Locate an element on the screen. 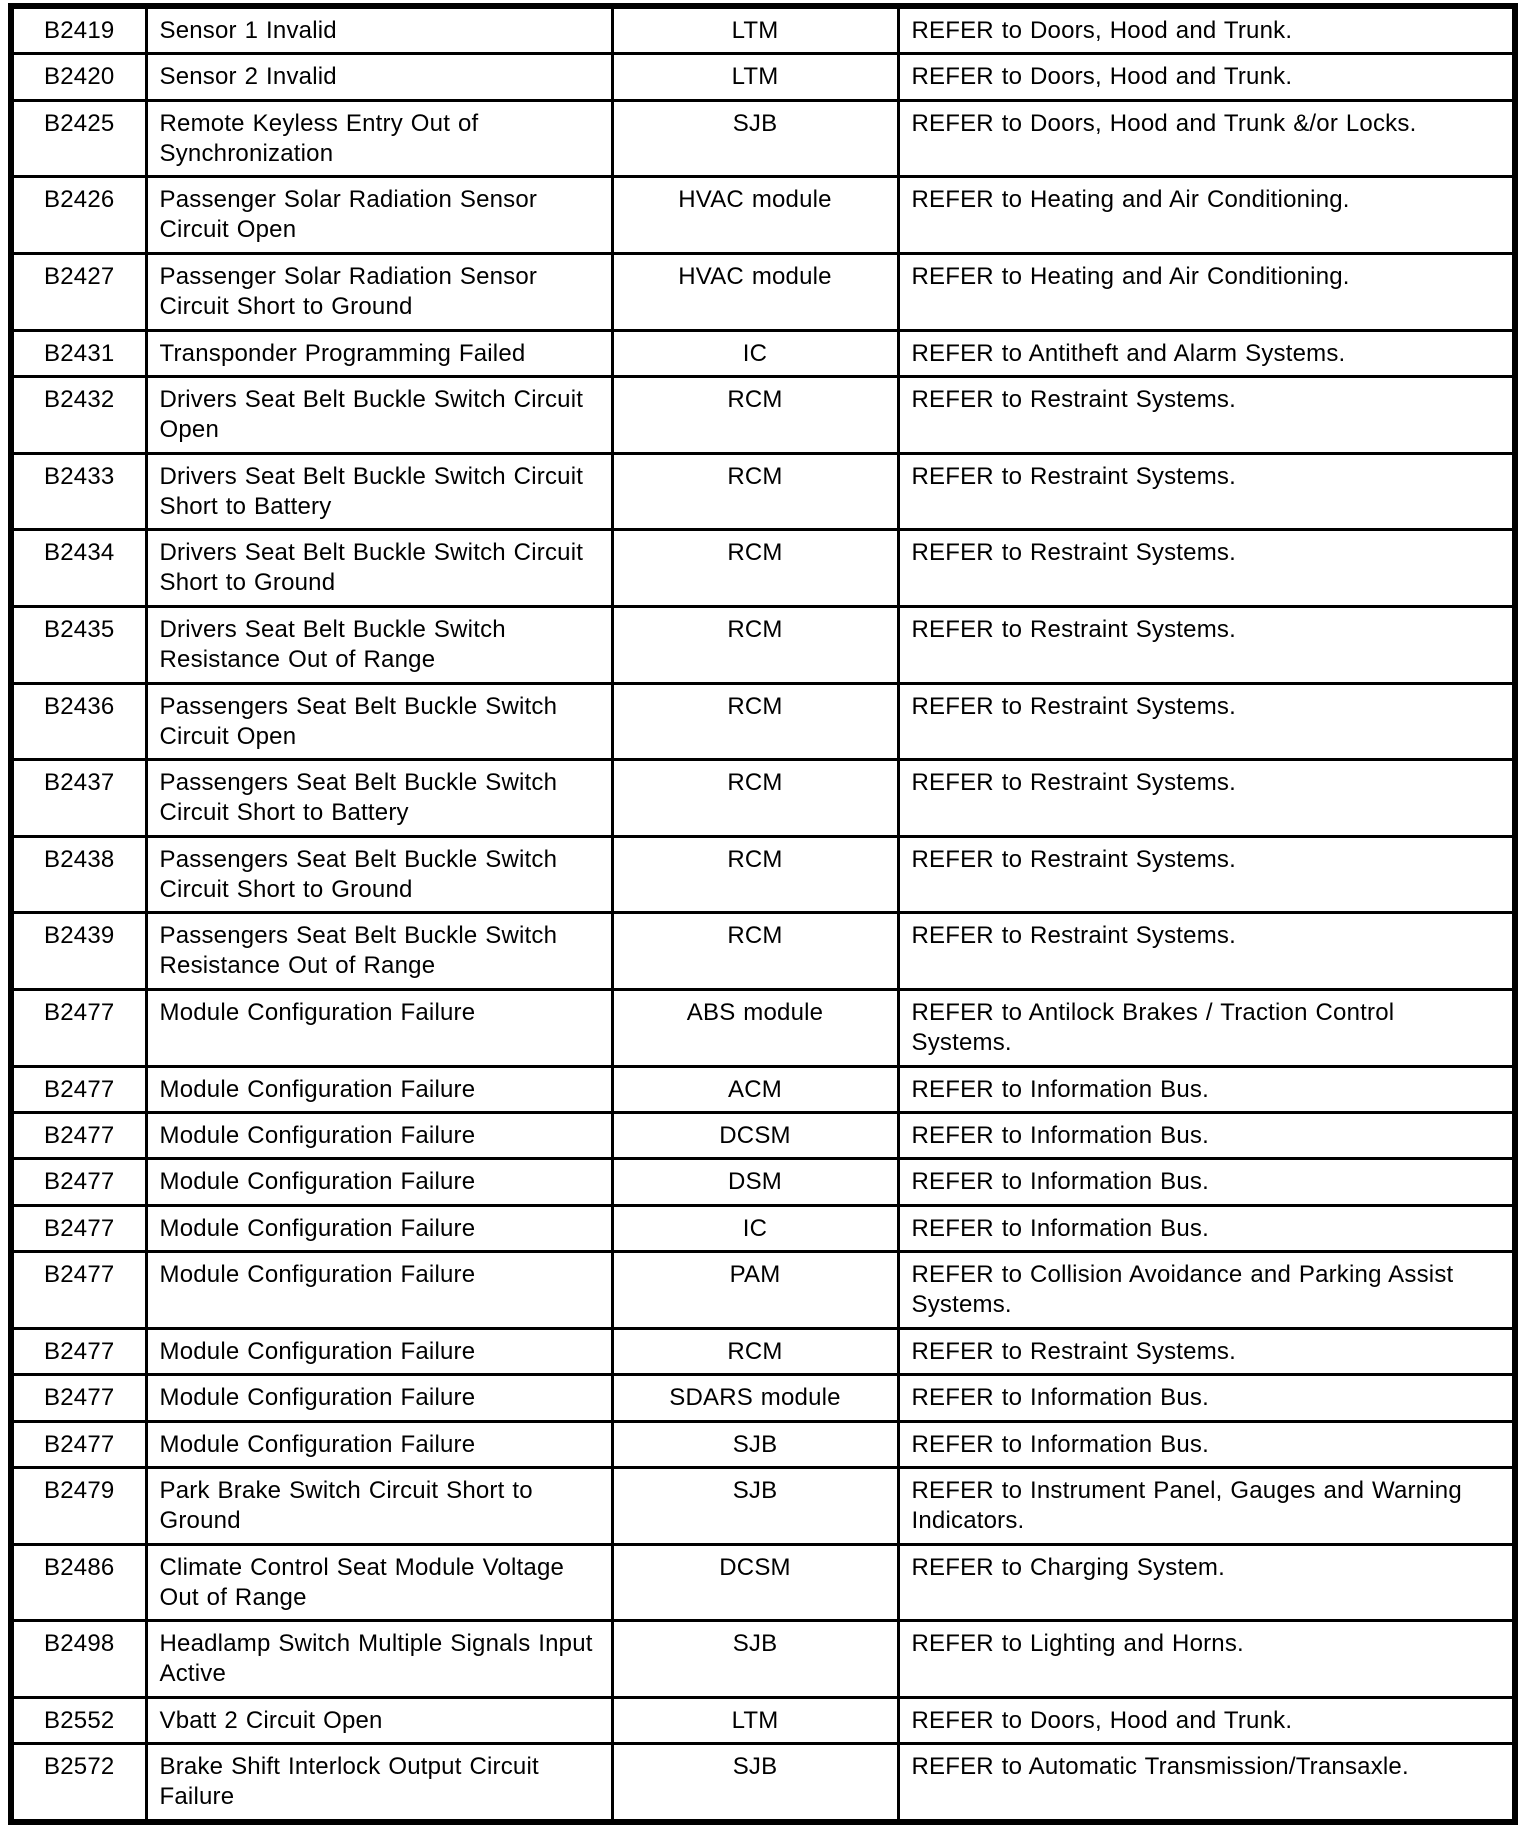 The width and height of the screenshot is (1520, 1834). dtc-code-cell: B2572 is located at coordinates (78, 1783).